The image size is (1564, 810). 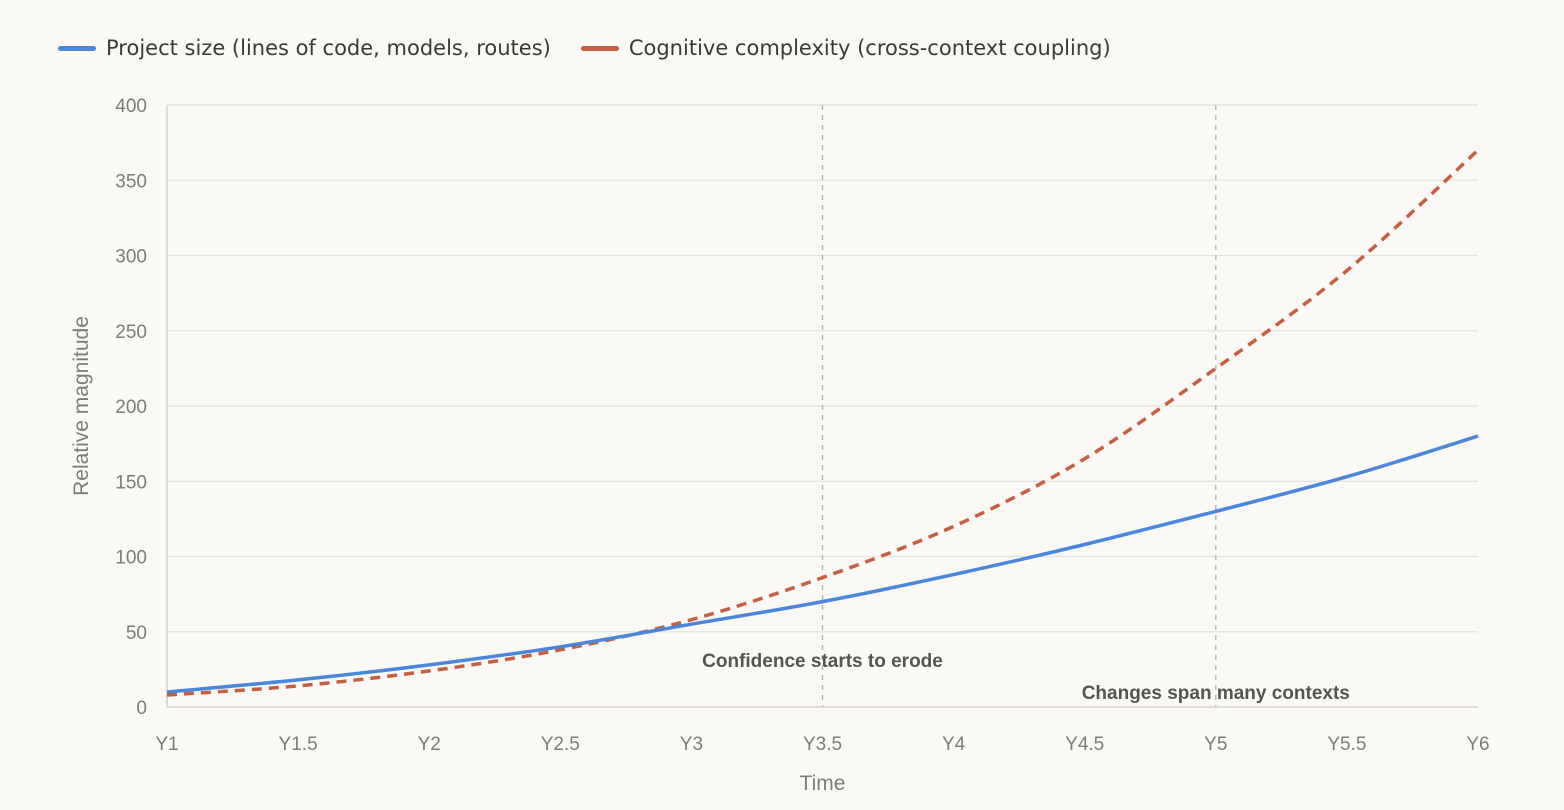 What do you see at coordinates (599, 48) in the screenshot?
I see `legend-swatch-cognitive-complexity` at bounding box center [599, 48].